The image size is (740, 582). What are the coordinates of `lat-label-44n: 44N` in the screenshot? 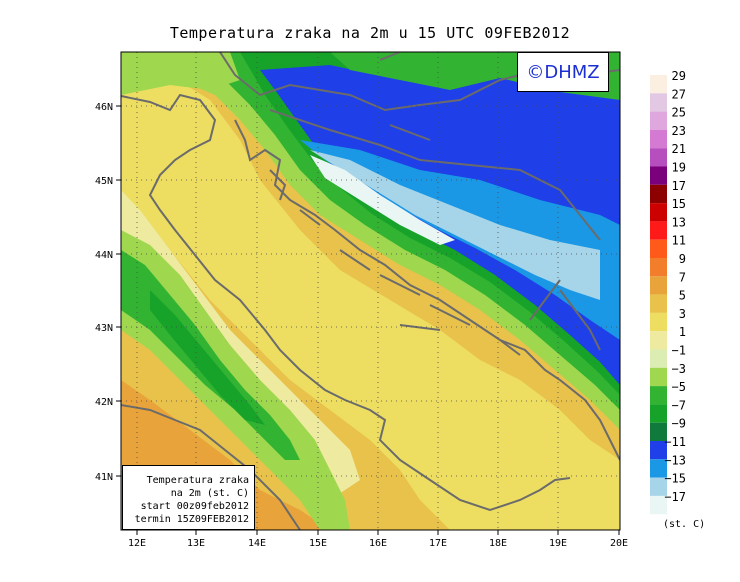 It's located at (104, 255).